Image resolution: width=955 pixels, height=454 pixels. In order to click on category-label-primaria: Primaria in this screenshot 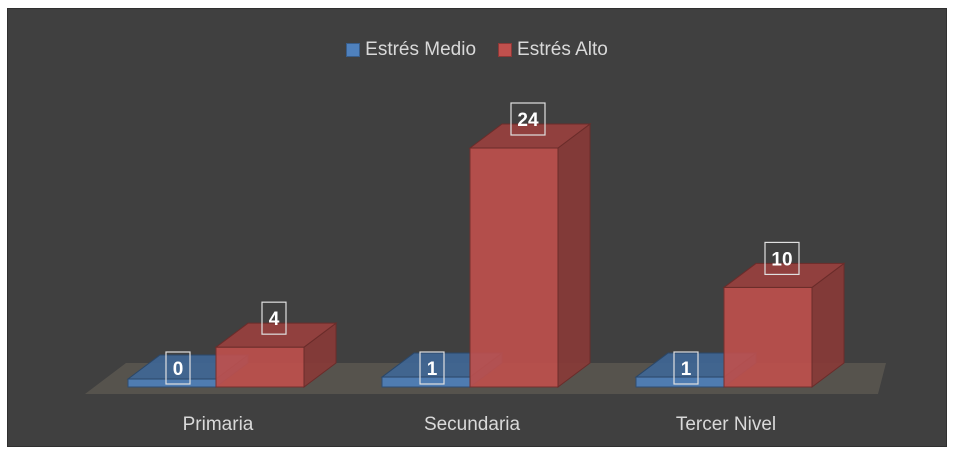, I will do `click(218, 424)`.